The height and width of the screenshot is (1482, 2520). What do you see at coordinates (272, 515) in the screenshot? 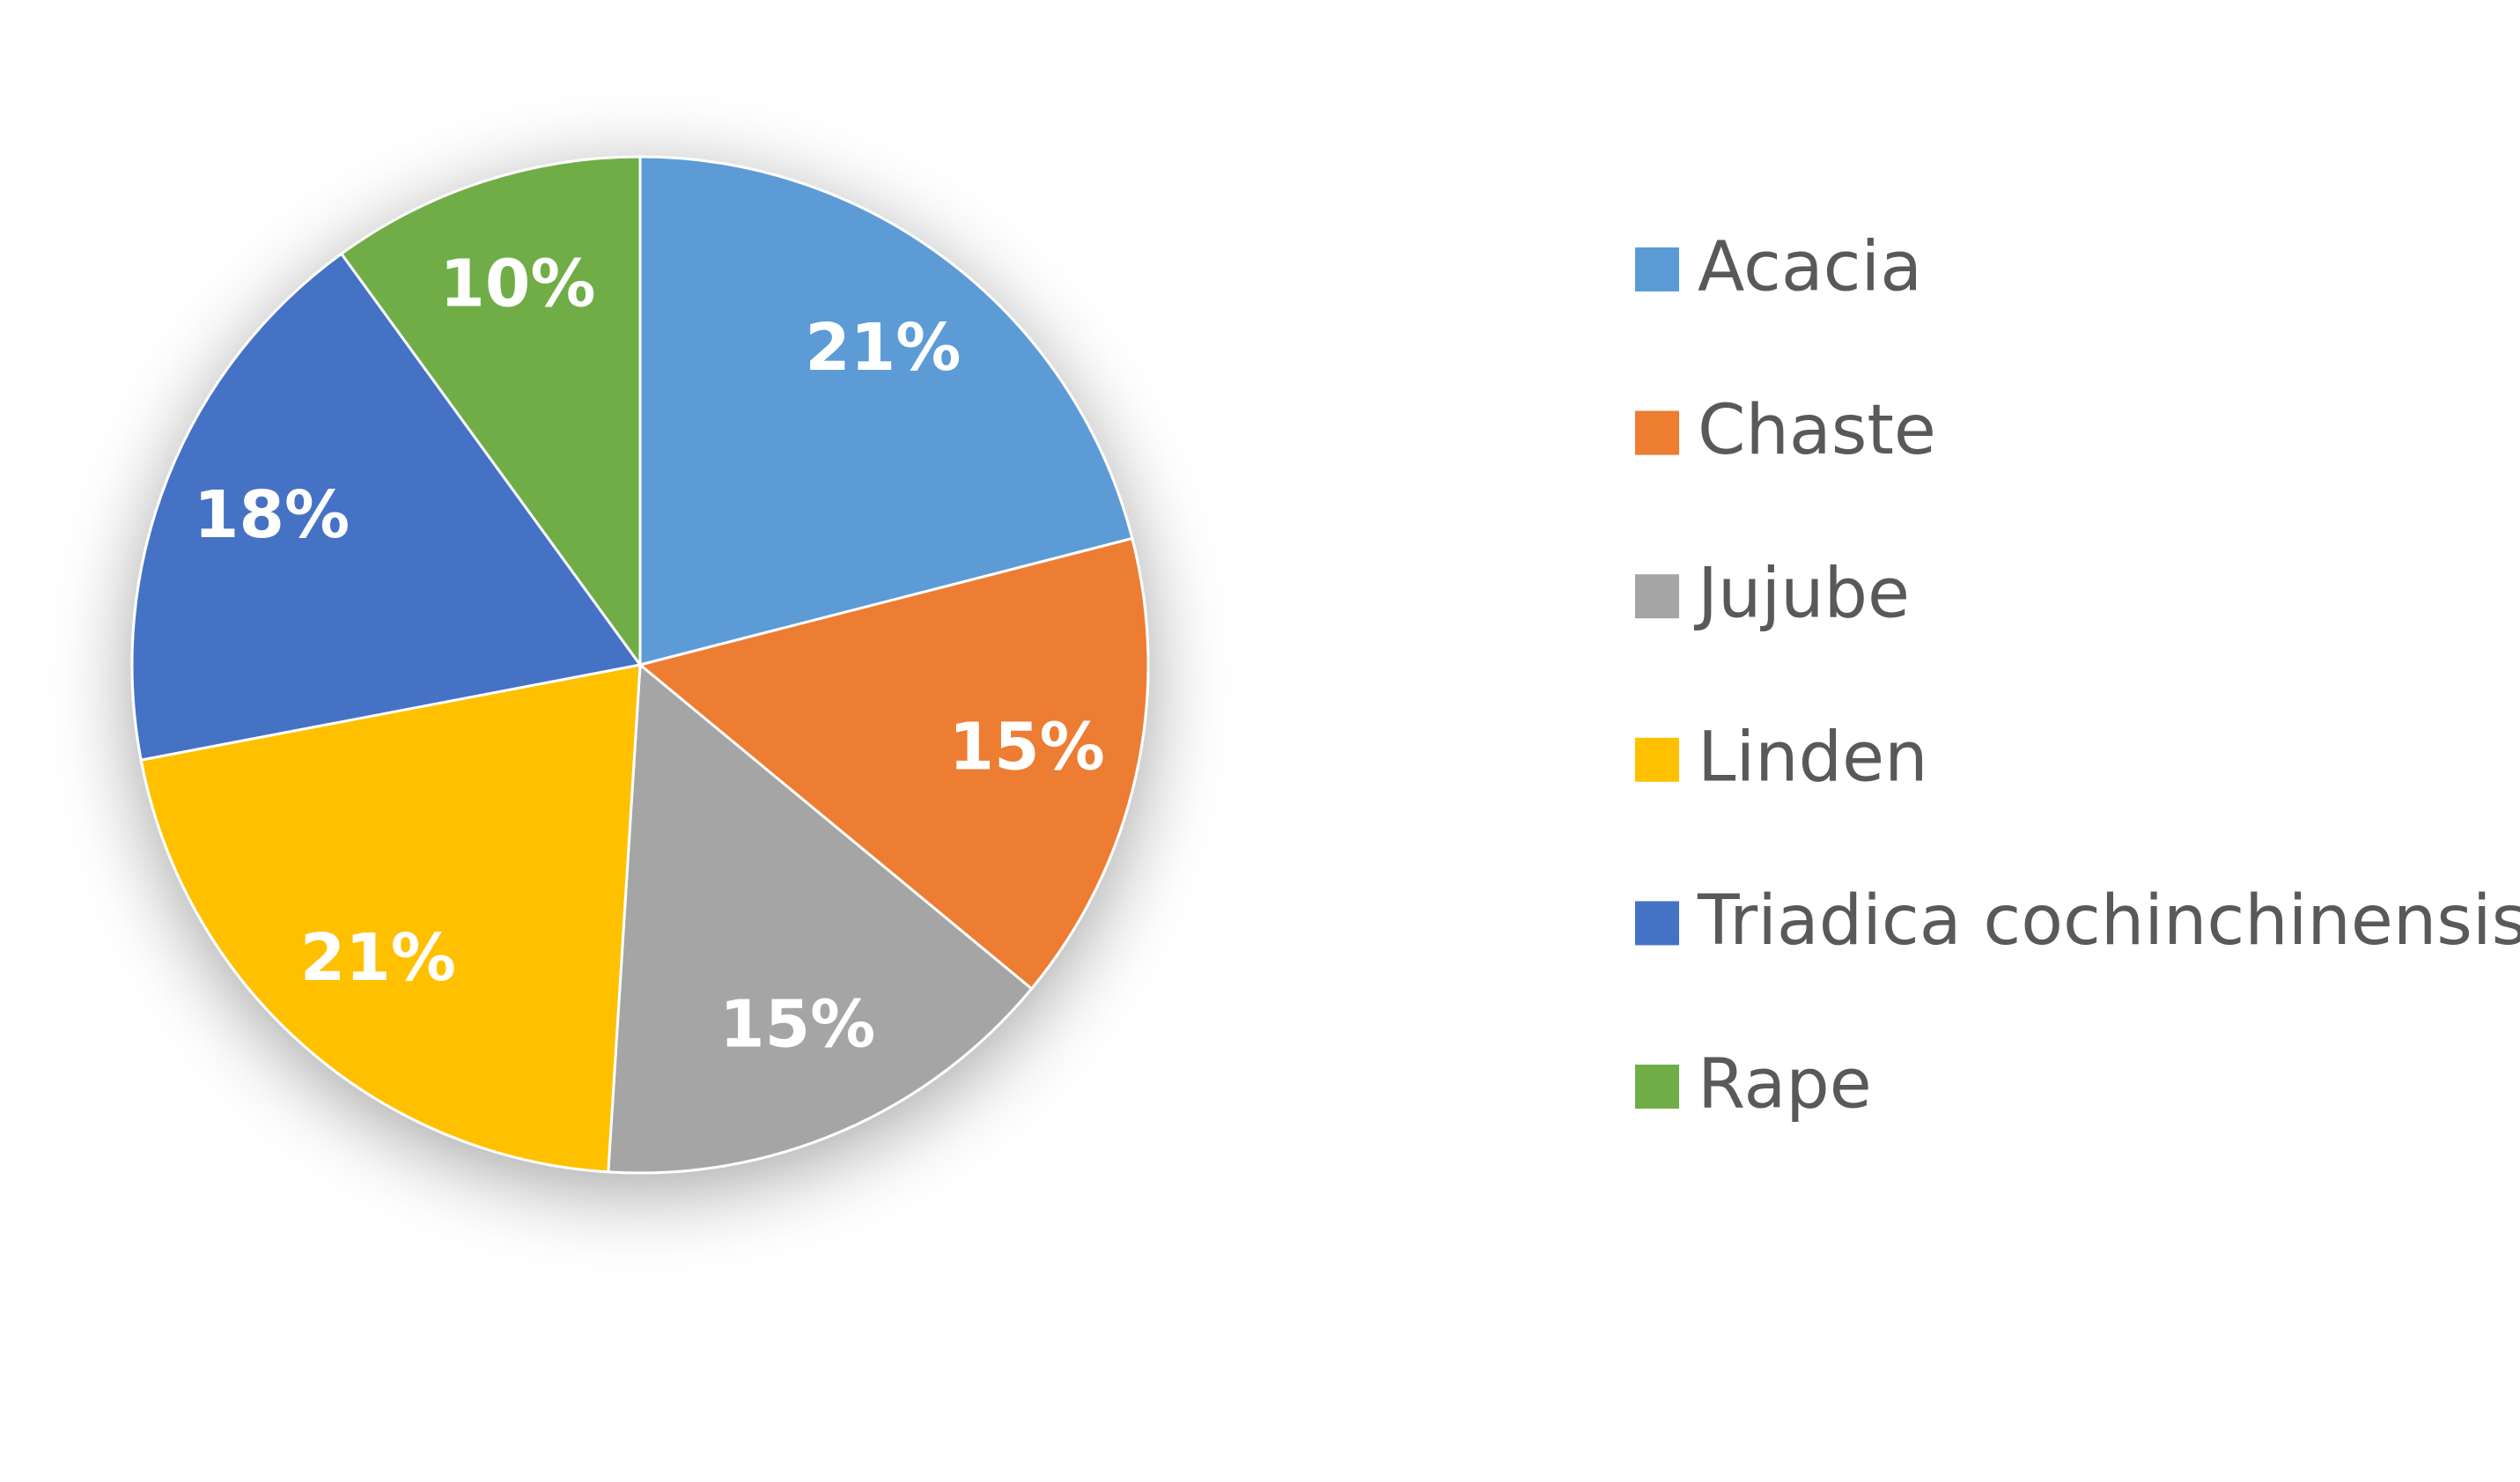
I see `data-label: 18%` at bounding box center [272, 515].